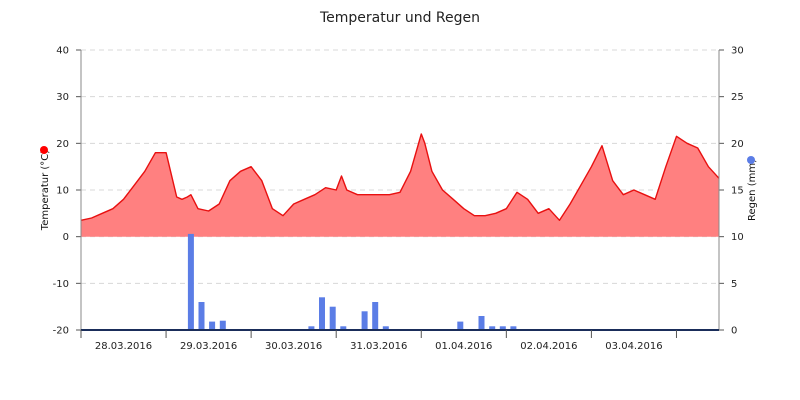  What do you see at coordinates (751, 160) in the screenshot?
I see `rain-legend-marker` at bounding box center [751, 160].